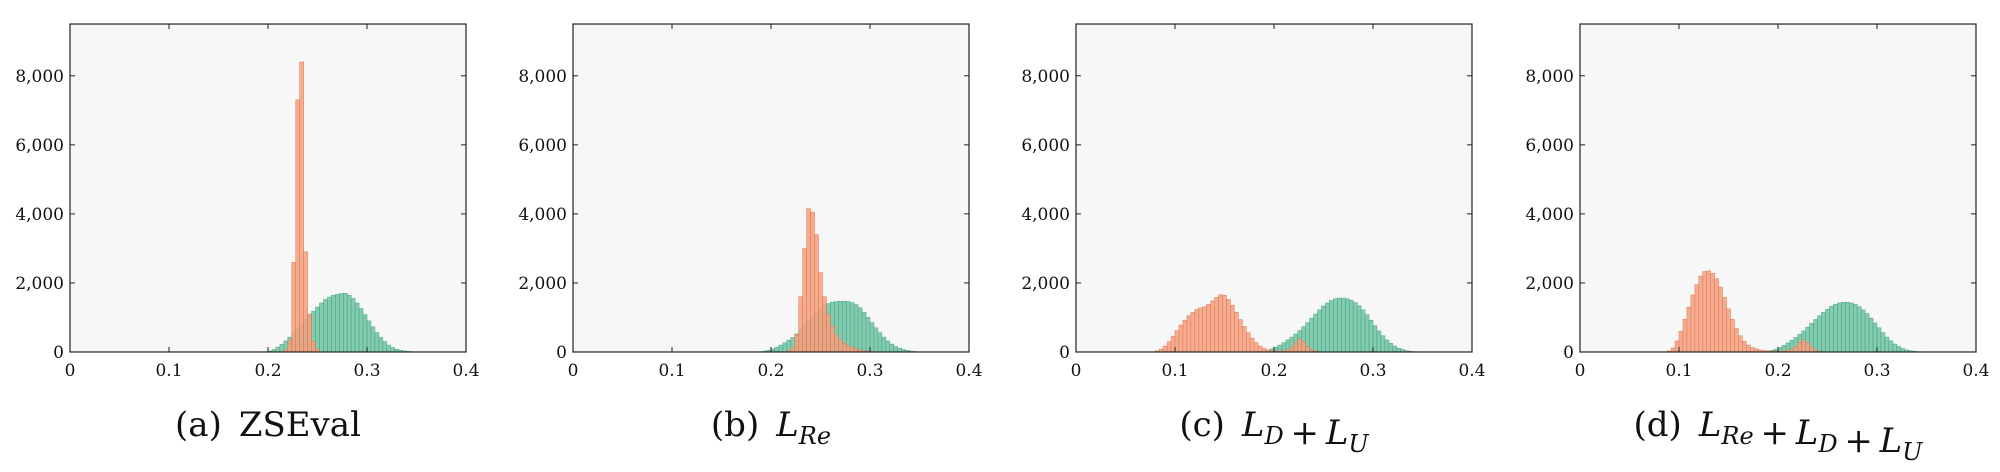 The height and width of the screenshot is (472, 2000). Describe the element at coordinates (1827, 444) in the screenshot. I see `caption-subscript: D` at that location.